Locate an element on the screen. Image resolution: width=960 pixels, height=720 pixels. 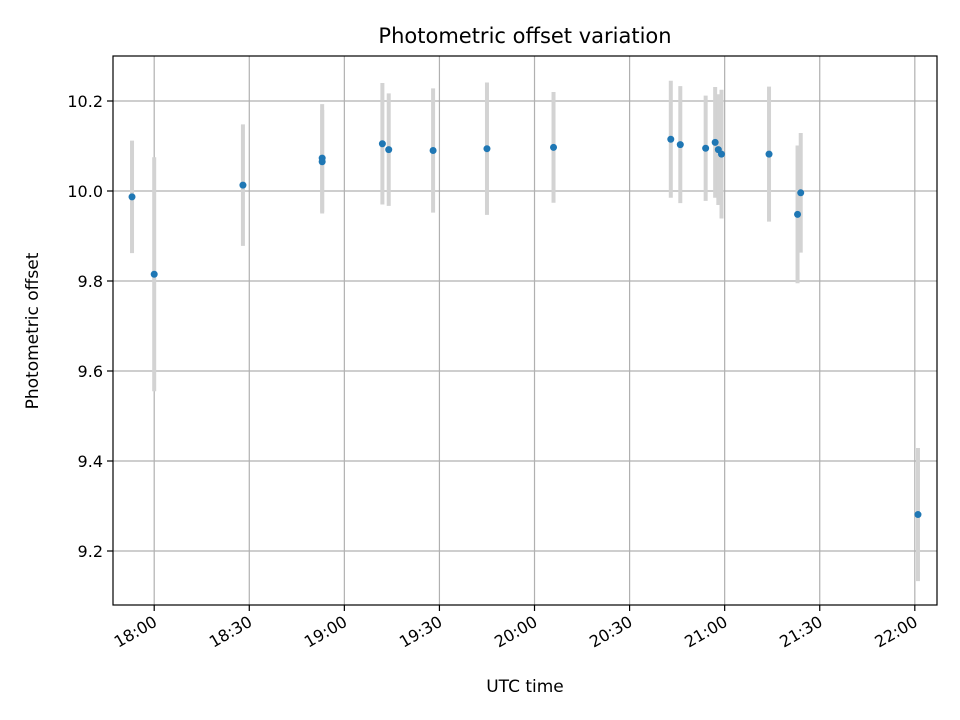
y-tick-label: 9.2 is located at coordinates (90, 551).